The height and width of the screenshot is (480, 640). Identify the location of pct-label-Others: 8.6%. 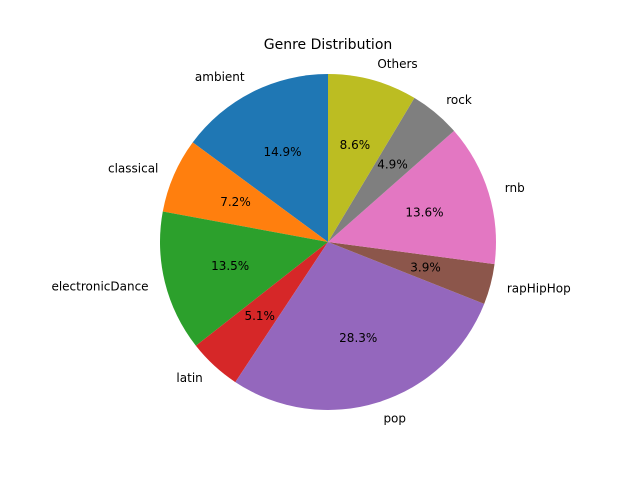
(355, 145).